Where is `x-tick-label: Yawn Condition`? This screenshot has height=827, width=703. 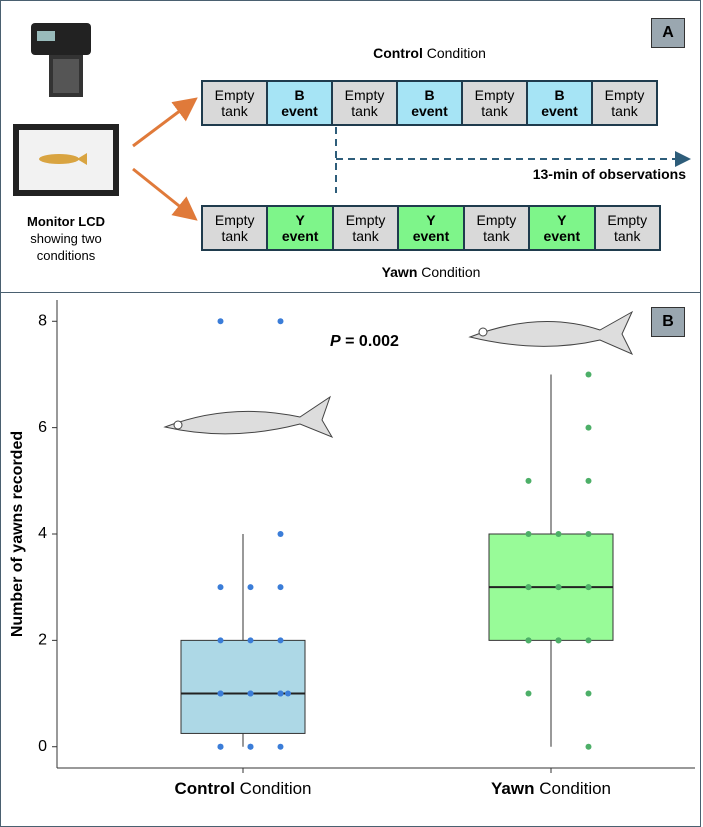 x-tick-label: Yawn Condition is located at coordinates (551, 788).